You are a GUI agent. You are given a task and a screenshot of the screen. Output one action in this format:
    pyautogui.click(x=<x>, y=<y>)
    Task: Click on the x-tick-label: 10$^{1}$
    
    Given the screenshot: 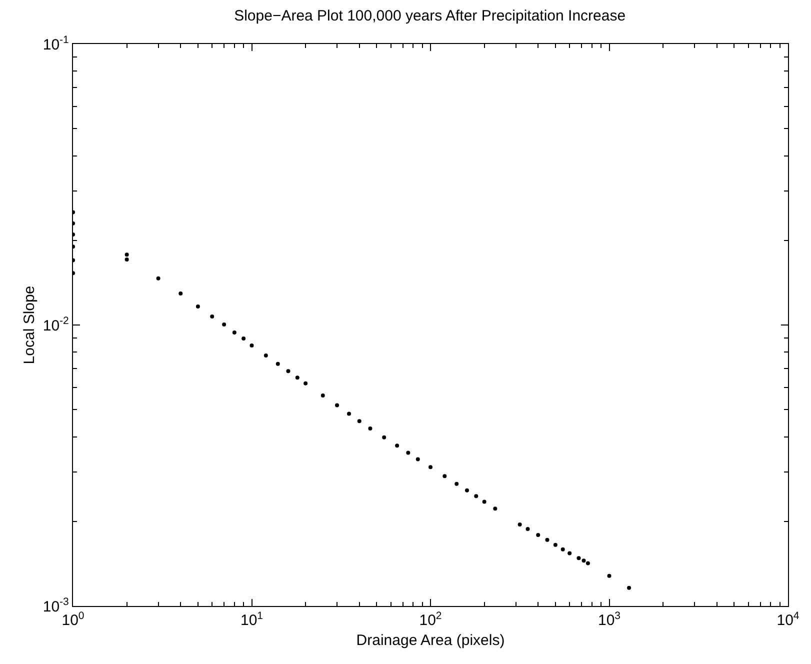 What is the action you would take?
    pyautogui.click(x=252, y=620)
    